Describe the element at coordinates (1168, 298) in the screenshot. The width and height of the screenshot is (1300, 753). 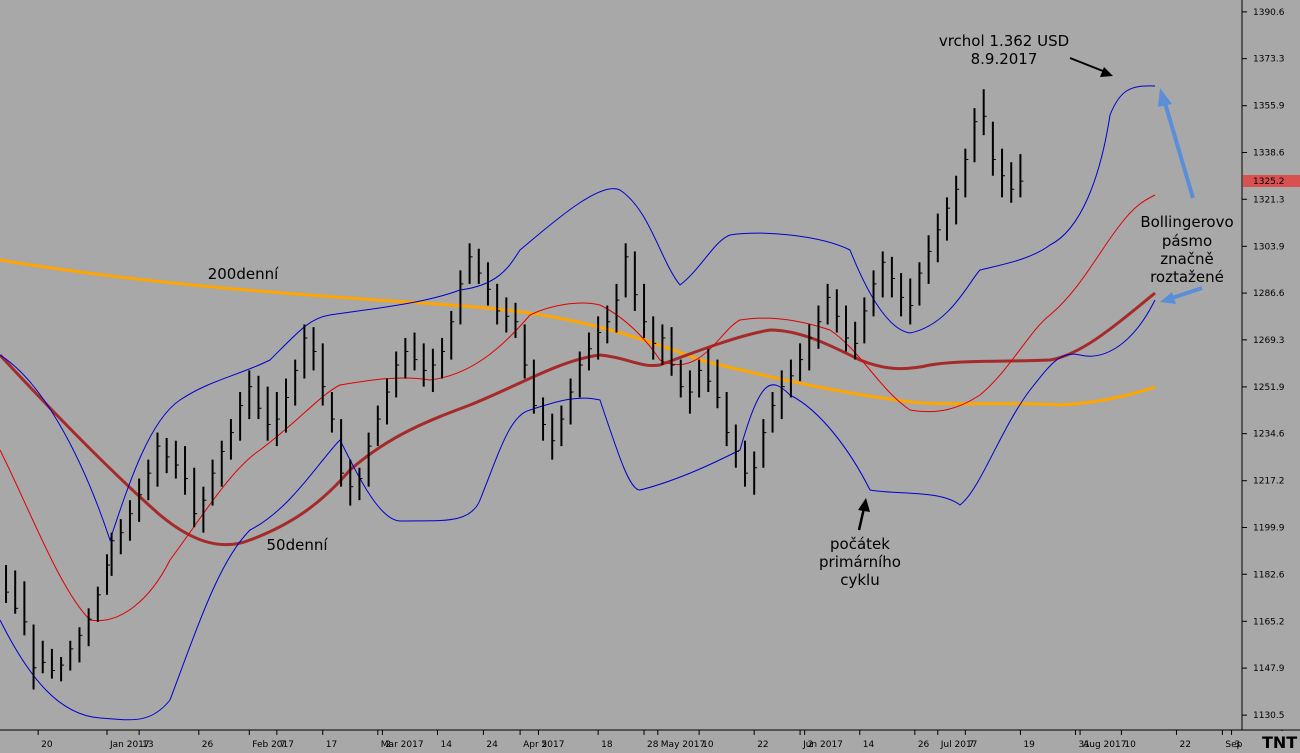
I see `bollinger-arrow-lower-head` at that location.